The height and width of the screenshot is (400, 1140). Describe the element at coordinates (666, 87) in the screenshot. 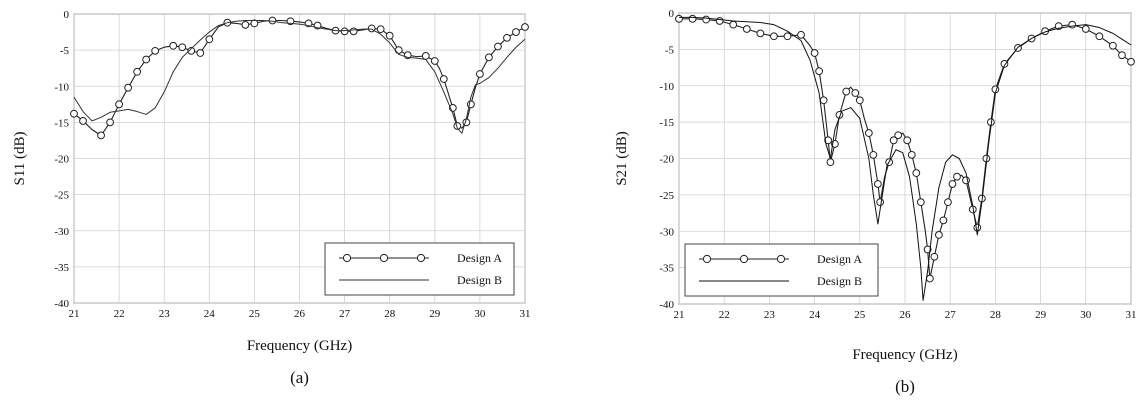

I see `y-tick-label: -10` at that location.